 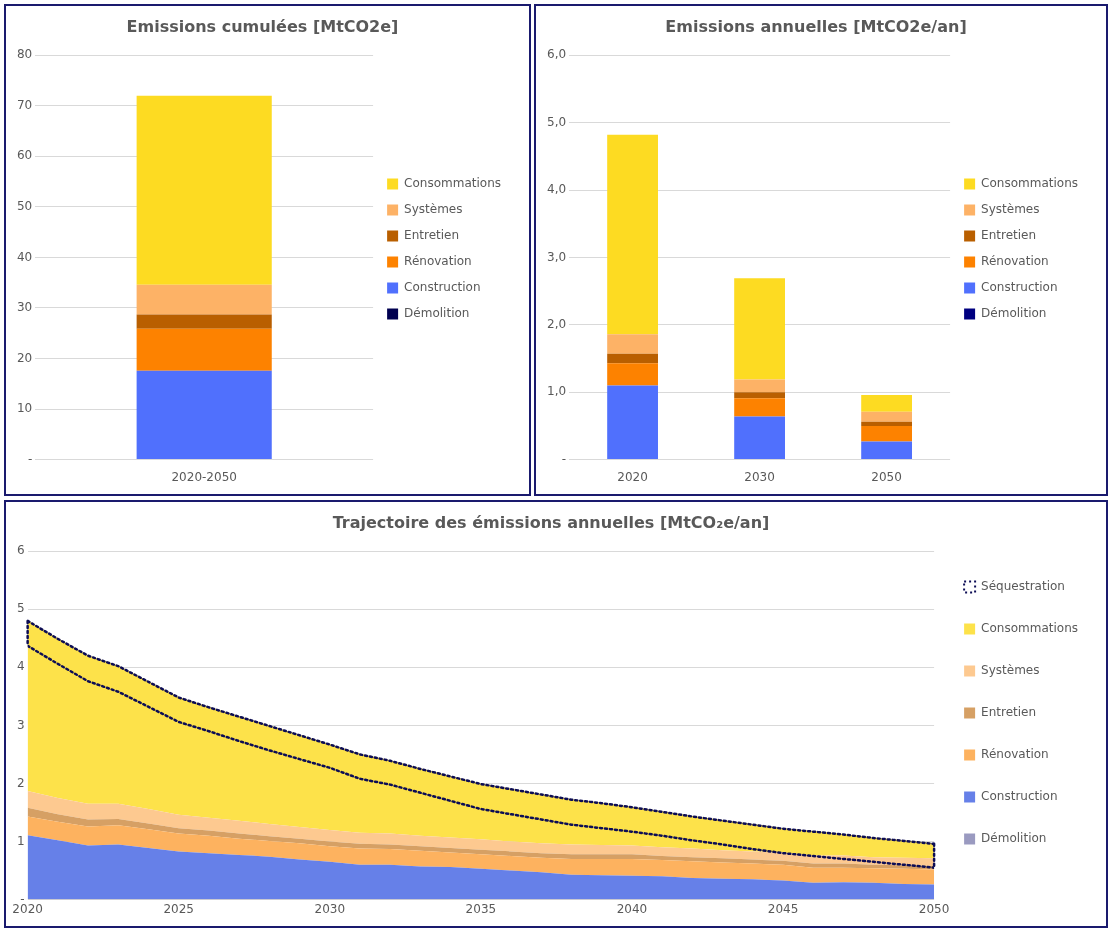 I want to click on y-tick-label: 20, so click(x=24, y=357).